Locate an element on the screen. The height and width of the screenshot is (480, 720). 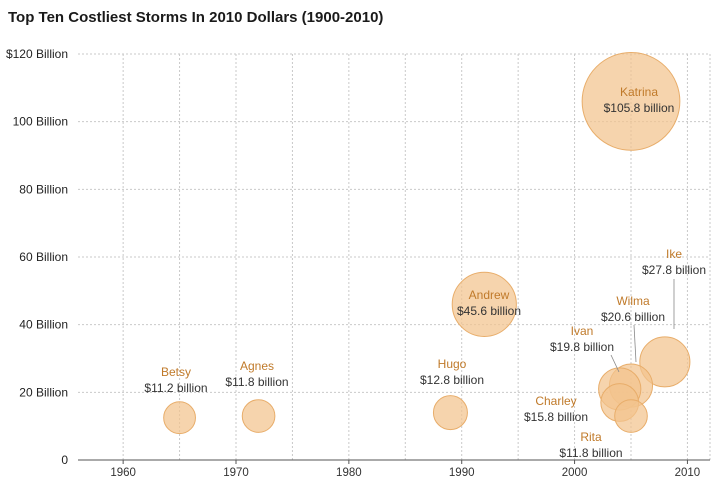
storm-cost-label: $105.8 billion is located at coordinates (639, 108).